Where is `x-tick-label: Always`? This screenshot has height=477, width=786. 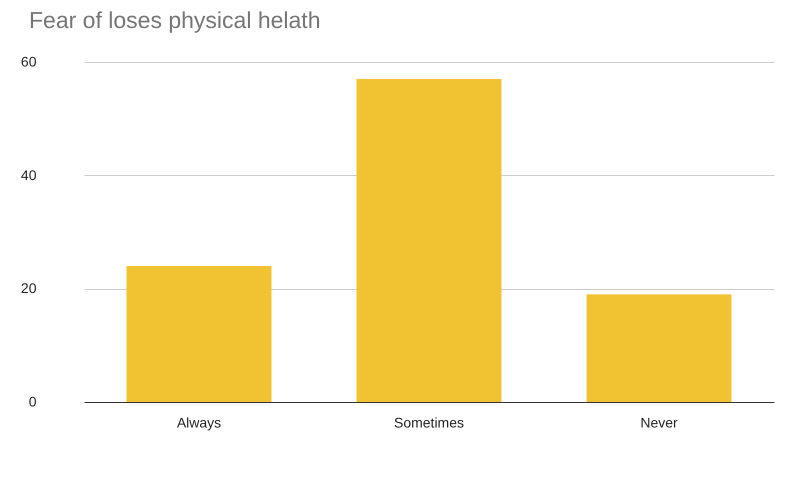 x-tick-label: Always is located at coordinates (199, 422).